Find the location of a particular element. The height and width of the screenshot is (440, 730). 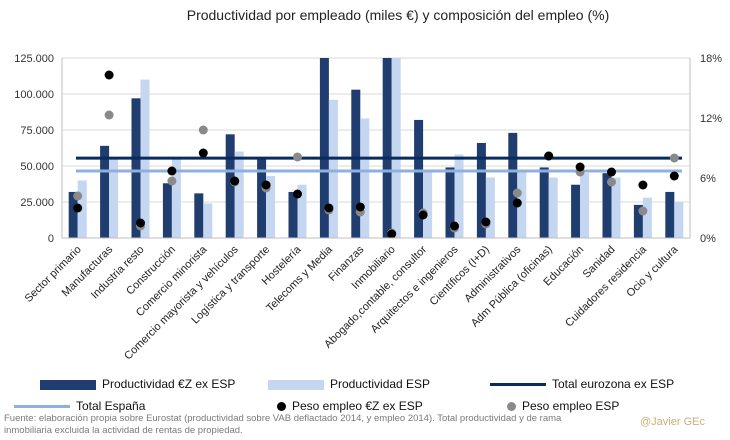

y-right-tick-label: 0% is located at coordinates (708, 239).